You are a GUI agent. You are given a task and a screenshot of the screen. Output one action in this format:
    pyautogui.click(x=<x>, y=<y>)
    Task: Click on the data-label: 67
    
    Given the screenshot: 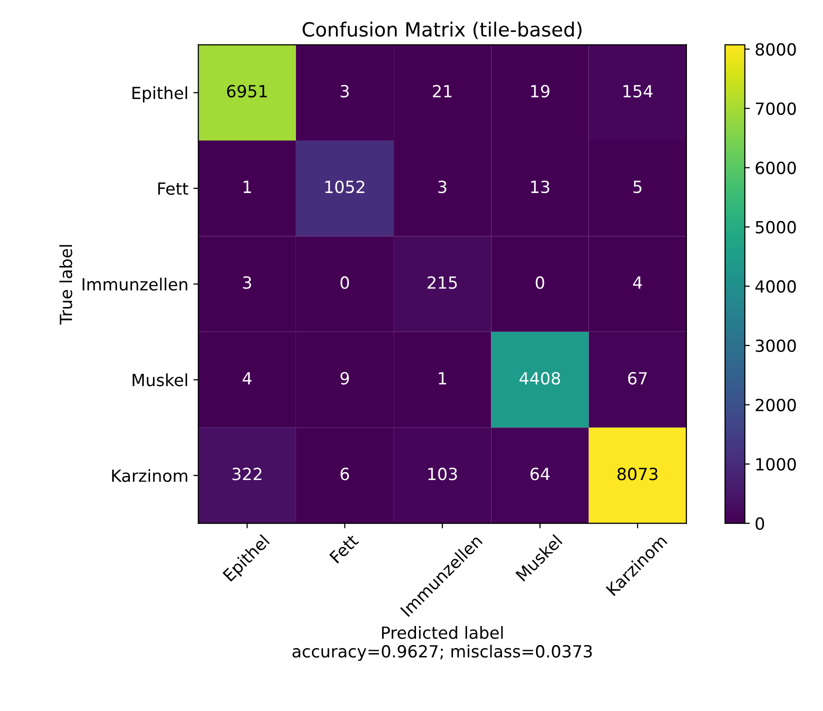 What is the action you would take?
    pyautogui.click(x=637, y=378)
    